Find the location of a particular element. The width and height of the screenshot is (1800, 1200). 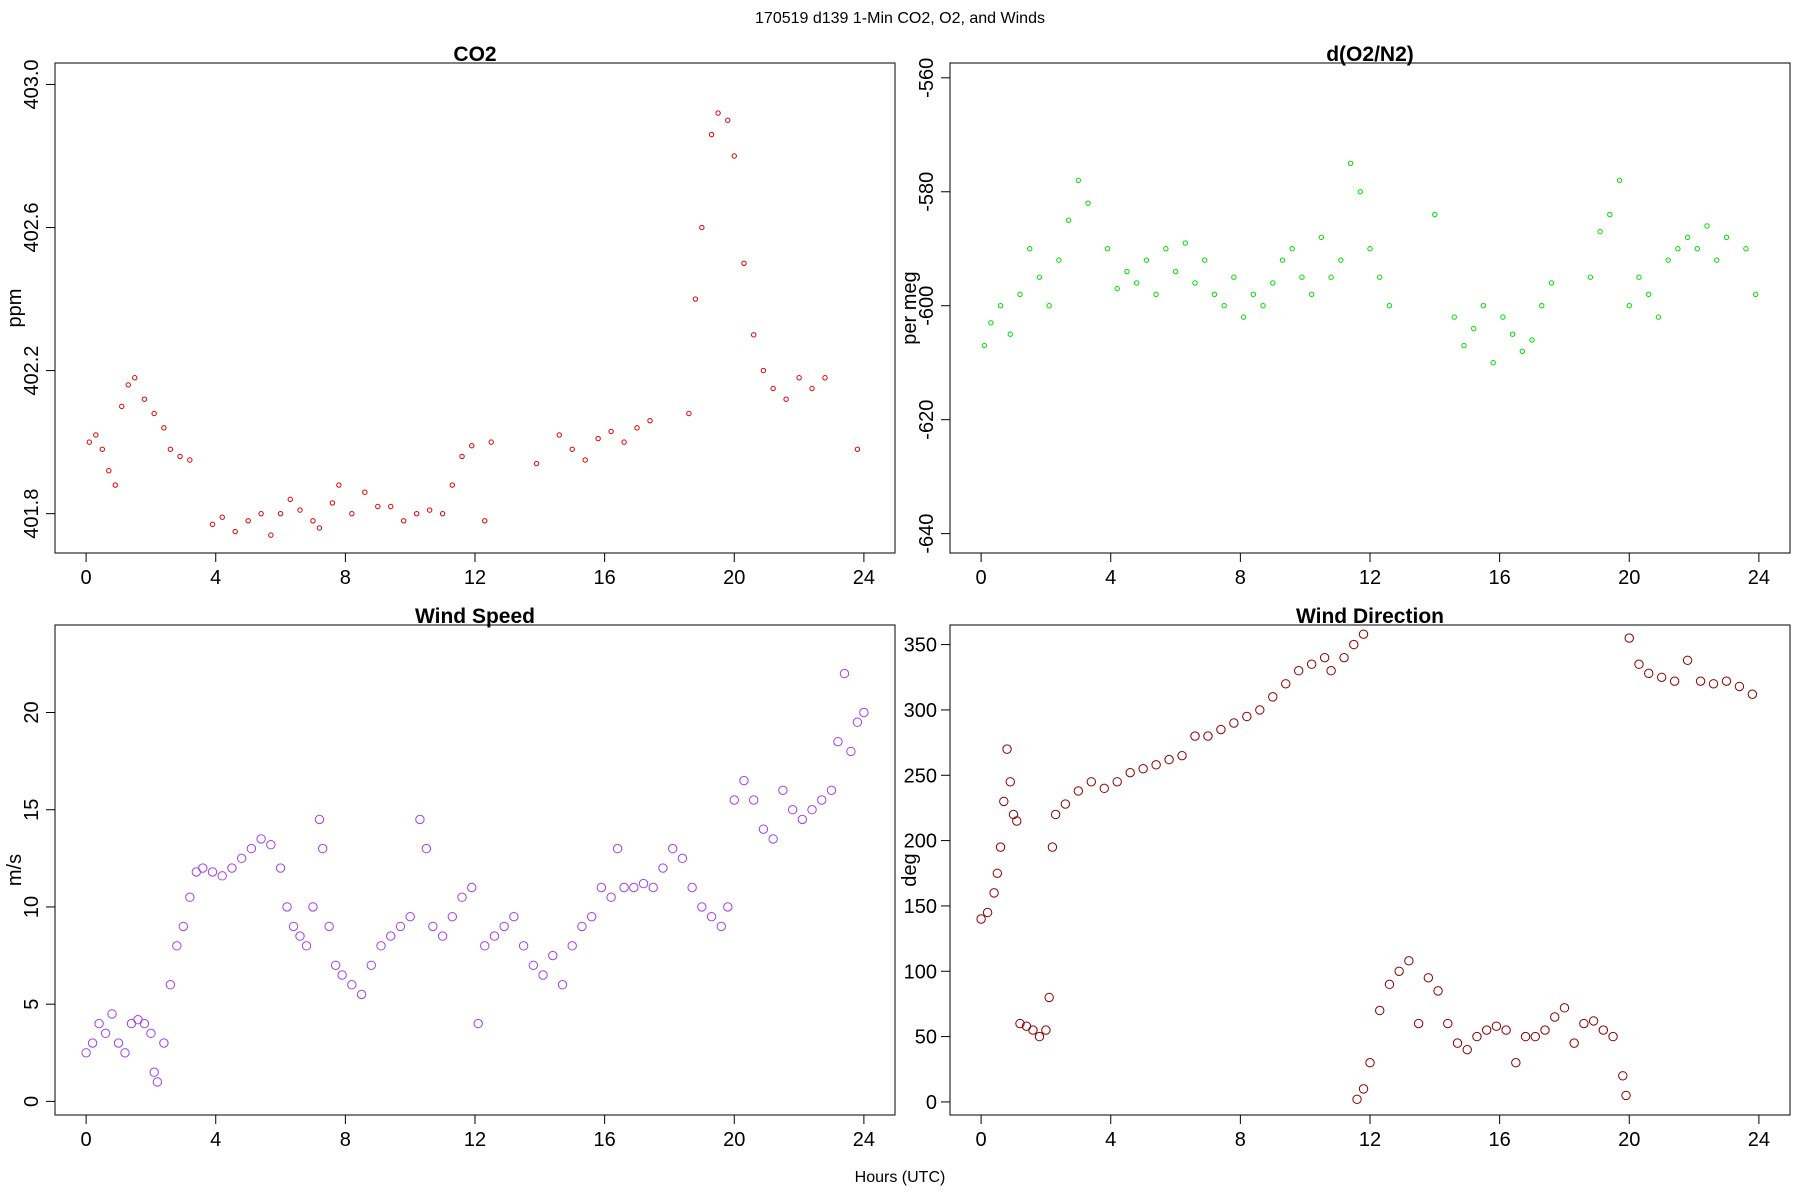

x-tick-label: 24 is located at coordinates (864, 1140).